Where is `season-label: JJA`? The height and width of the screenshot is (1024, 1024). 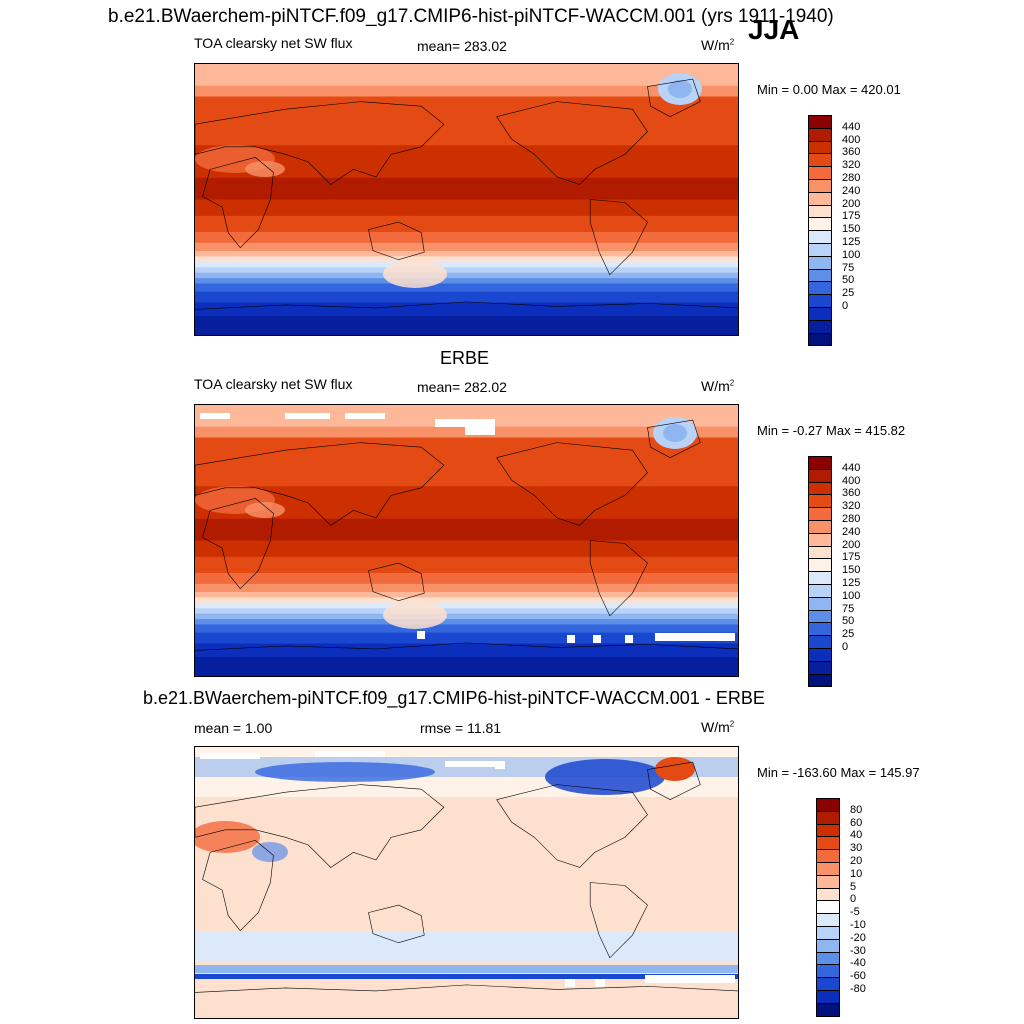 season-label: JJA is located at coordinates (774, 29).